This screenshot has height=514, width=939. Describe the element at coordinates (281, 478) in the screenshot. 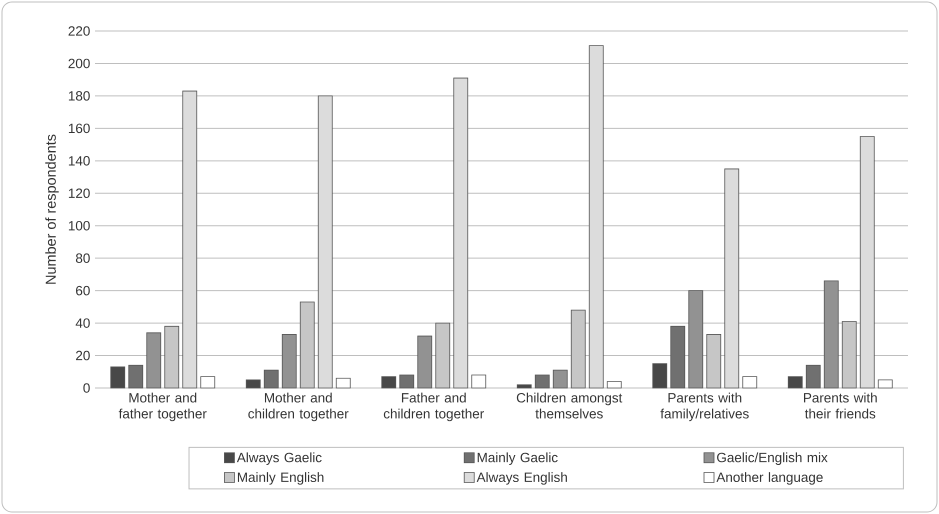

I see `legend-label: Mainly English` at that location.